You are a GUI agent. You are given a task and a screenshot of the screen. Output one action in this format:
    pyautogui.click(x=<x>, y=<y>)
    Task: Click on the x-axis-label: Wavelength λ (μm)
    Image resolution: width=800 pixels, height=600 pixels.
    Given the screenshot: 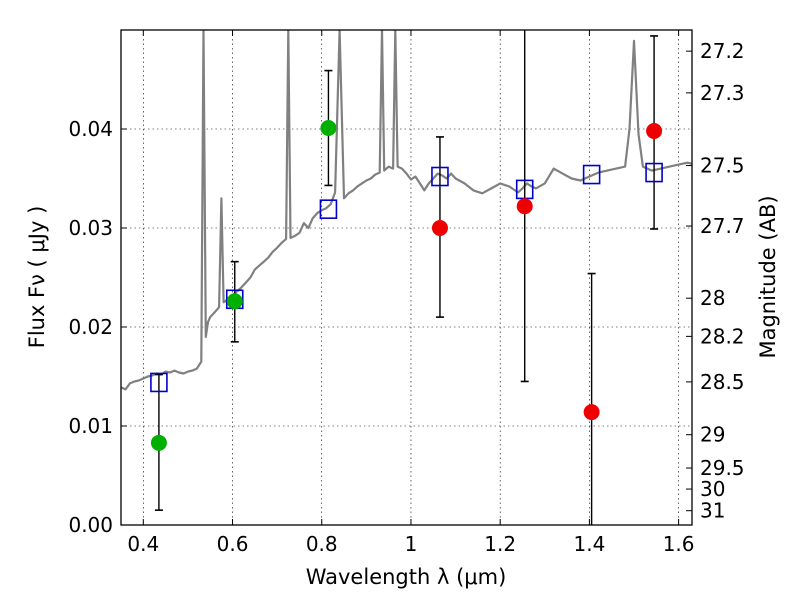 What is the action you would take?
    pyautogui.click(x=406, y=577)
    